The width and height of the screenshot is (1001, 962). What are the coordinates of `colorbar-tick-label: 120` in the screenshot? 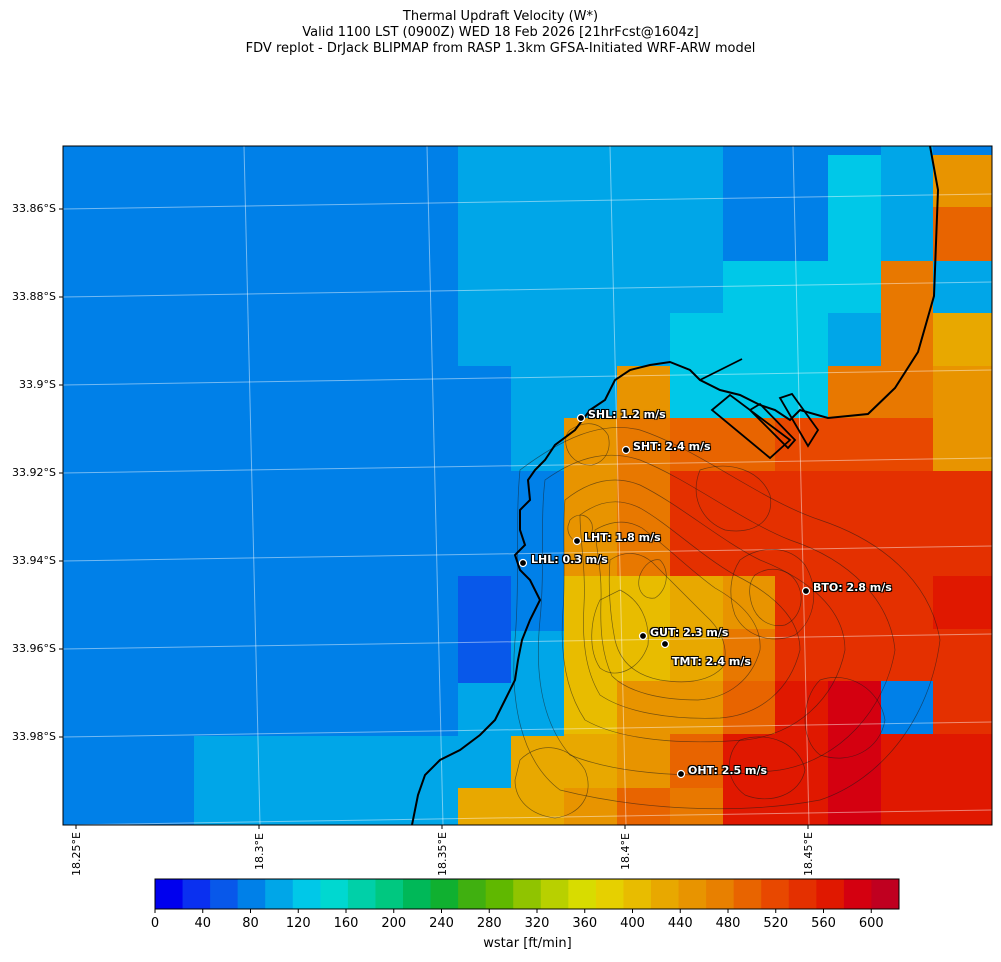 It's located at (298, 923).